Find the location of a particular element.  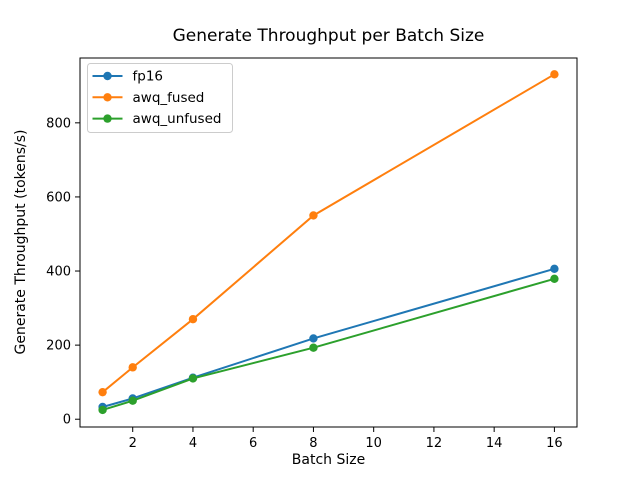

data-point-awq_unfused-x8 is located at coordinates (313, 347).